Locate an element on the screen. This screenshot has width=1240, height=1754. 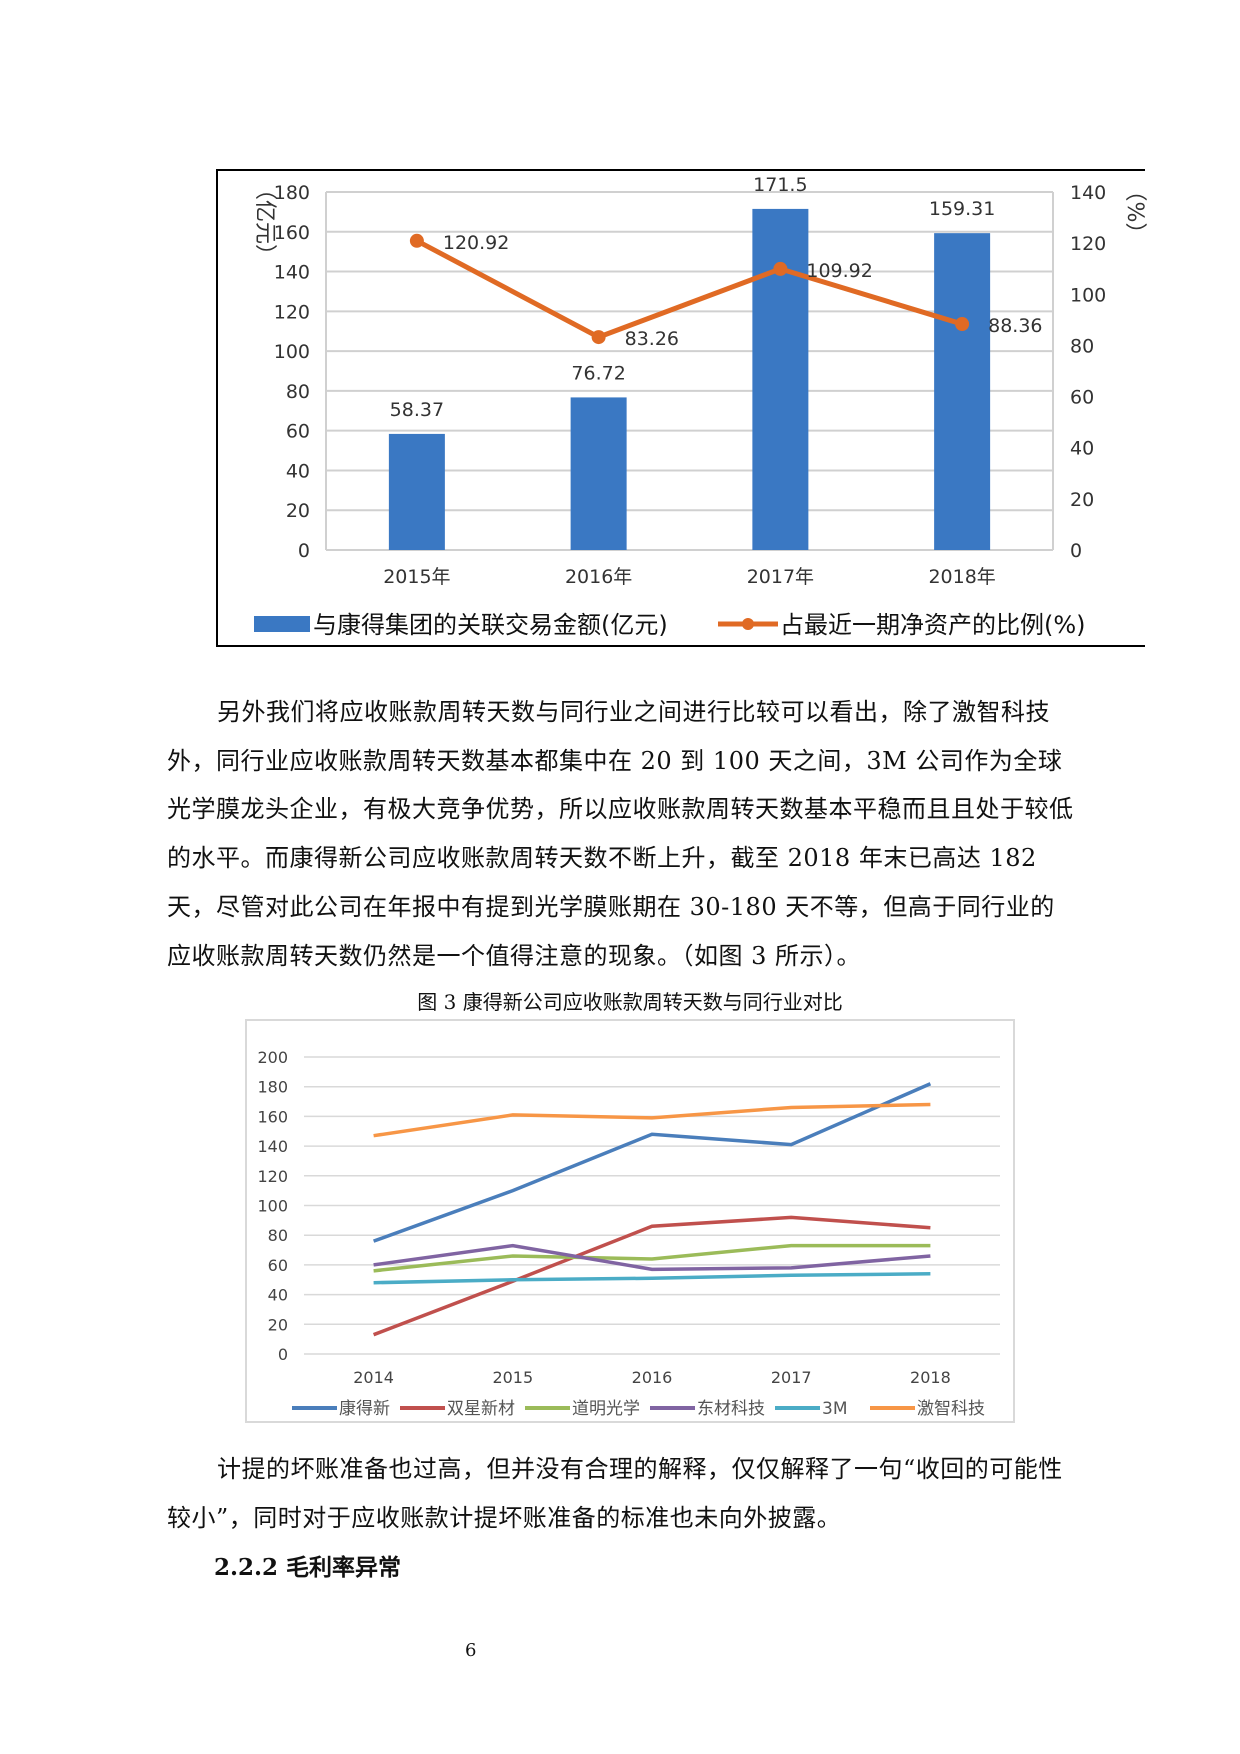
line-data-label: 120.92 is located at coordinates (476, 243).